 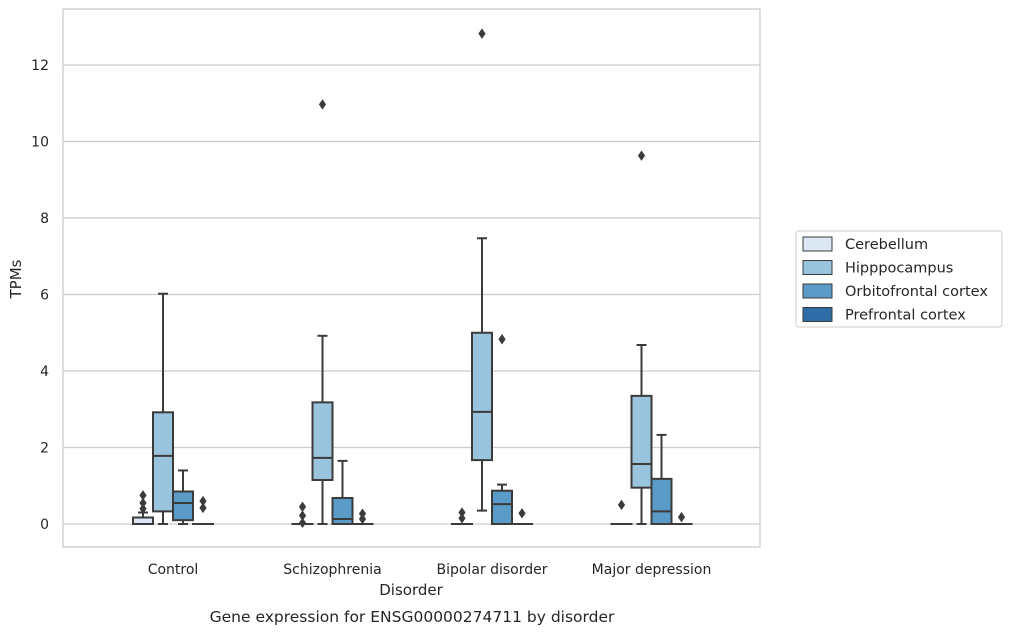 I want to click on legend-frame, so click(x=899, y=279).